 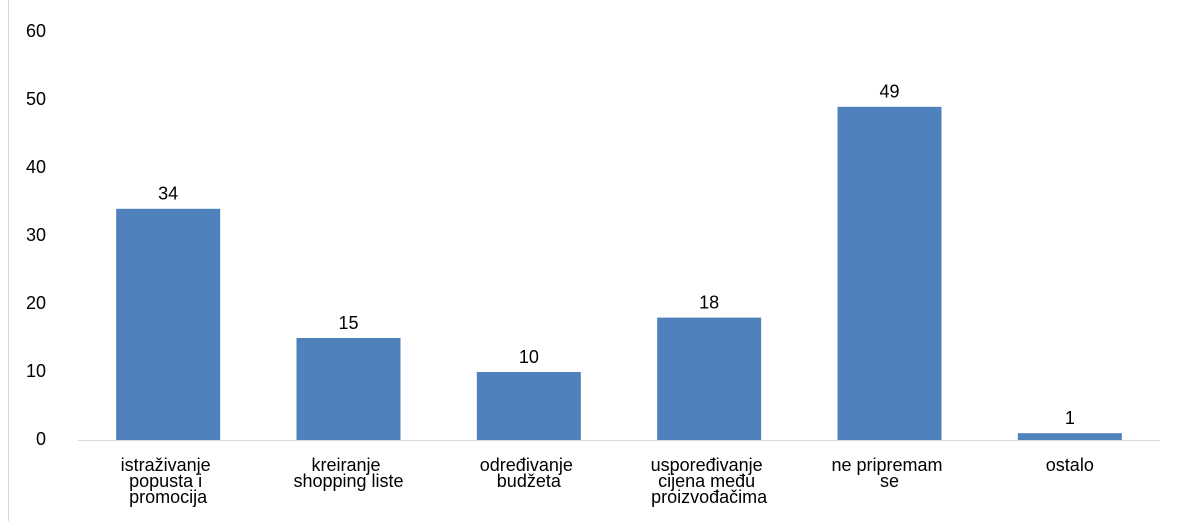 I want to click on data-label: 15, so click(x=348, y=323).